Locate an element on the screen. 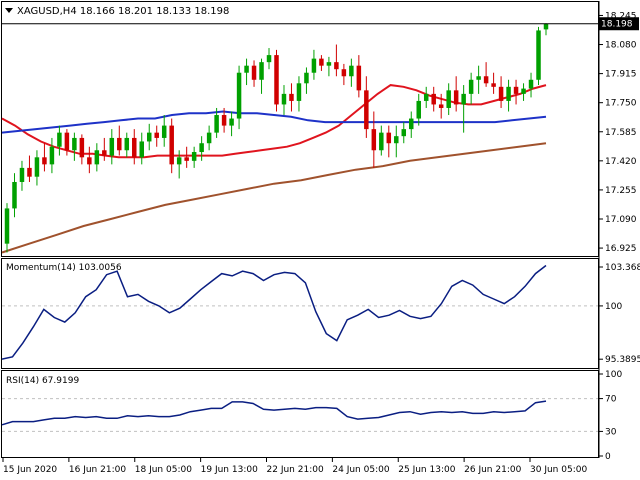 This screenshot has height=480, width=640. price-tick-label: 16.925 is located at coordinates (621, 249).